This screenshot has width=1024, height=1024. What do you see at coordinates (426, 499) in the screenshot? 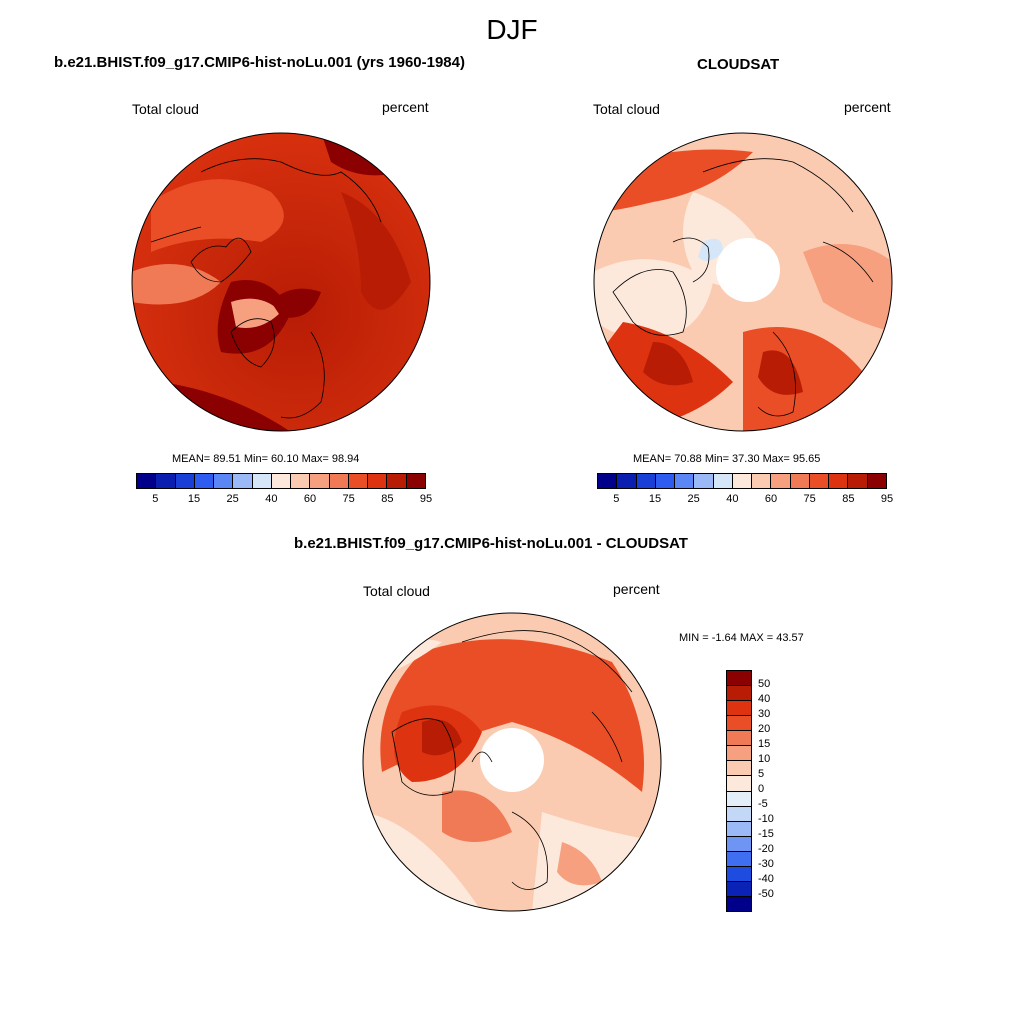
I see `model-colorbar-tick-label: 95` at bounding box center [426, 499].